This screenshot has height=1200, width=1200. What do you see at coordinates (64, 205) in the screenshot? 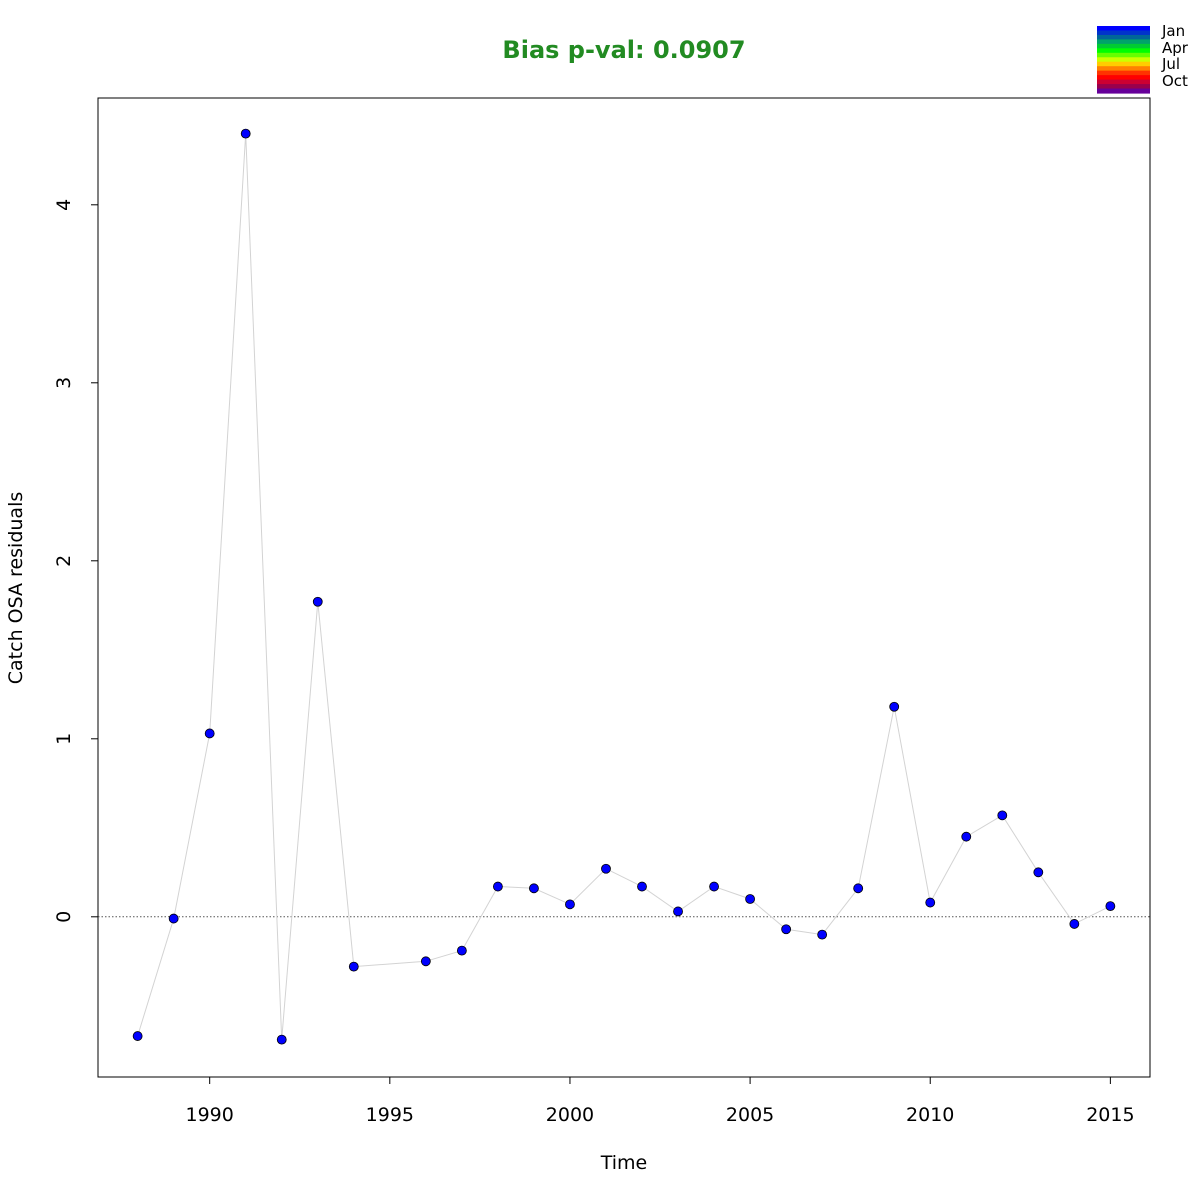
I see `y-tick-label: 4` at bounding box center [64, 205].